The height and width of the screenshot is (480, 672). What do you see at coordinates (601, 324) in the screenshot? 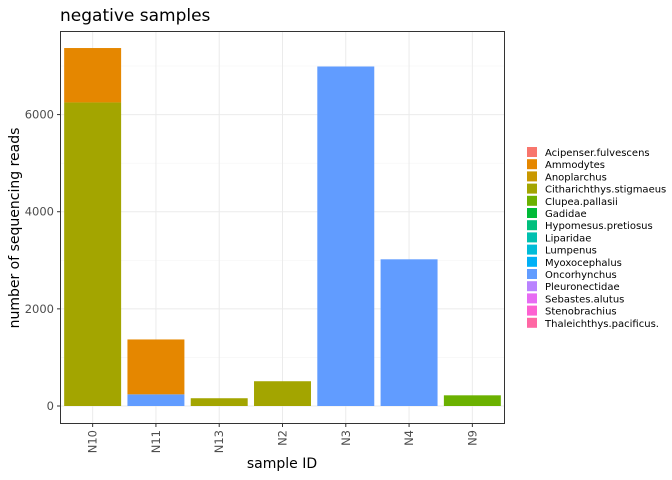
I see `legend-label-thaleichthys-pacificus: Thaleichthys.pacificus.` at bounding box center [601, 324].